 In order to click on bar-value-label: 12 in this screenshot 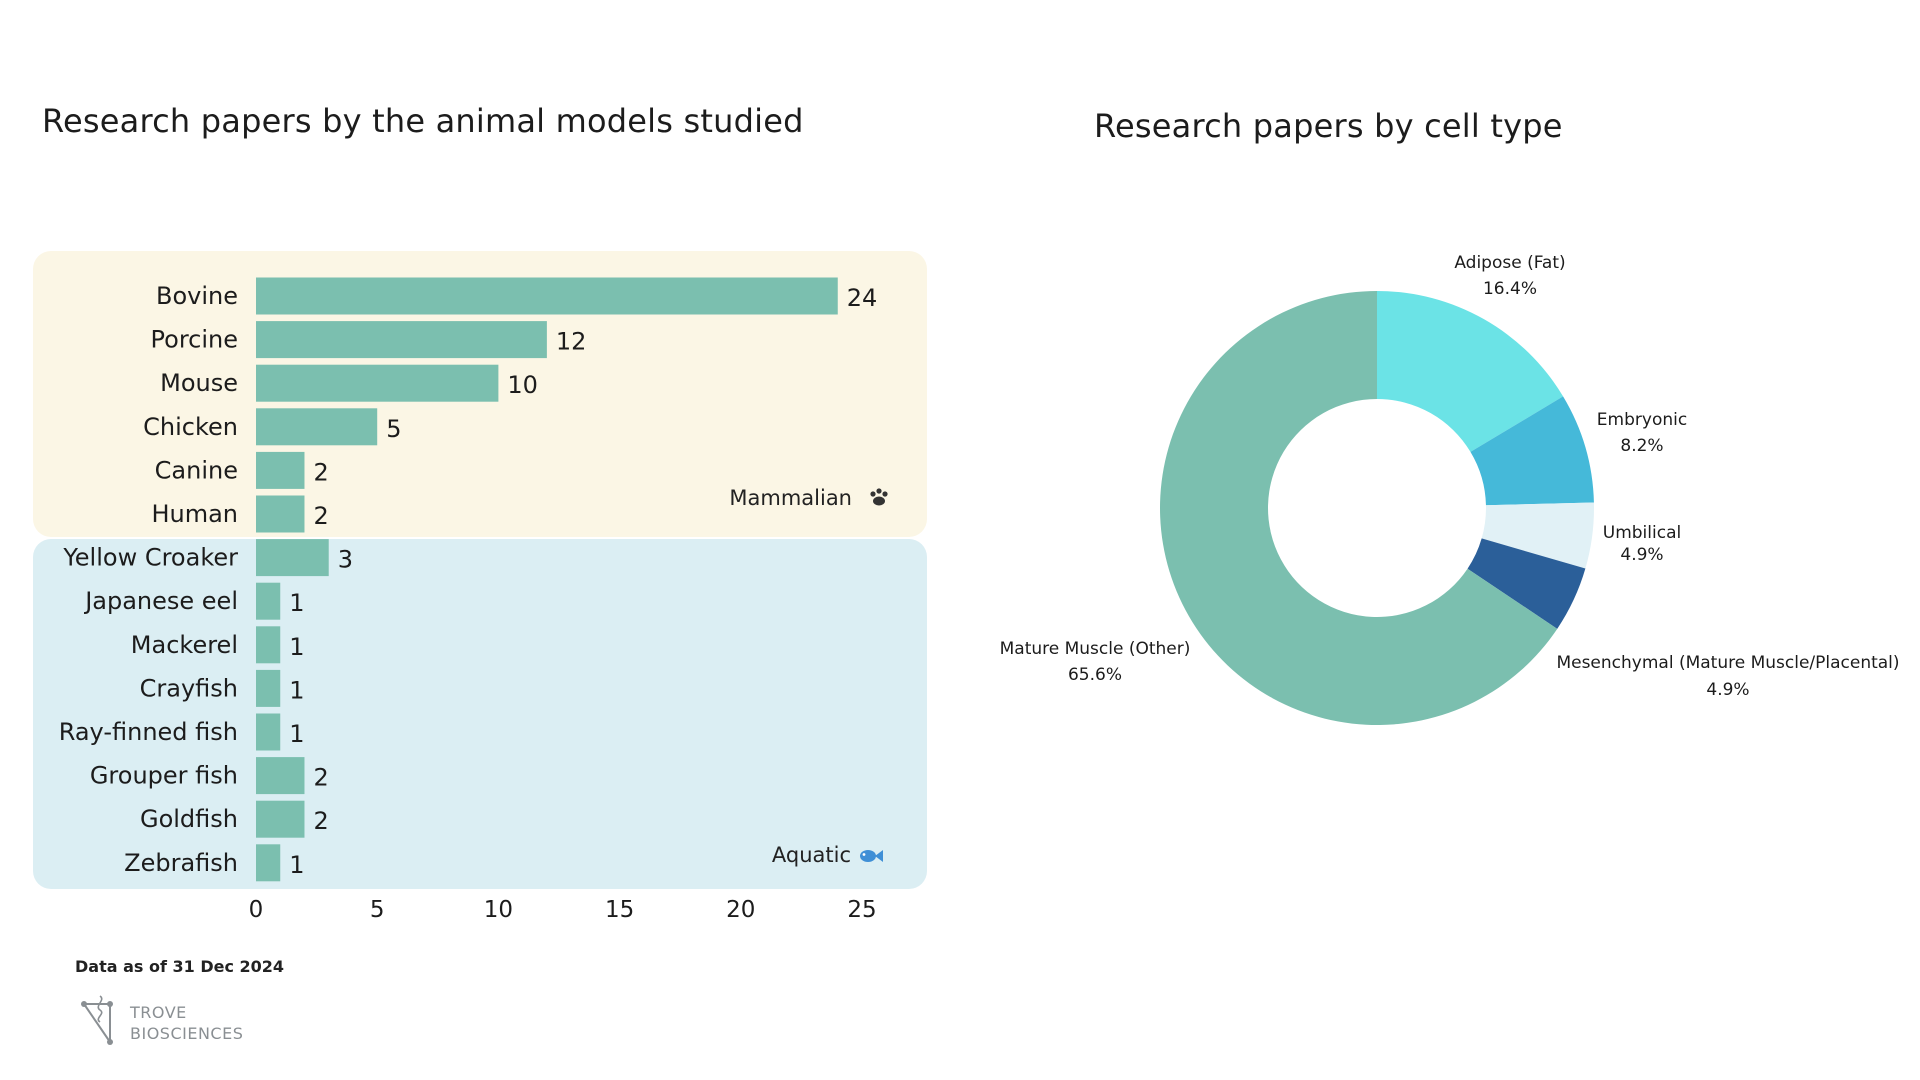, I will do `click(571, 342)`.